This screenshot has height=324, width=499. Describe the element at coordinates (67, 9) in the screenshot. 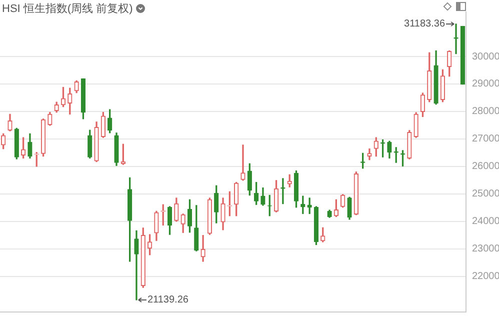

I see `chart-title: HSI 恒生指数(周线 前复权)` at that location.